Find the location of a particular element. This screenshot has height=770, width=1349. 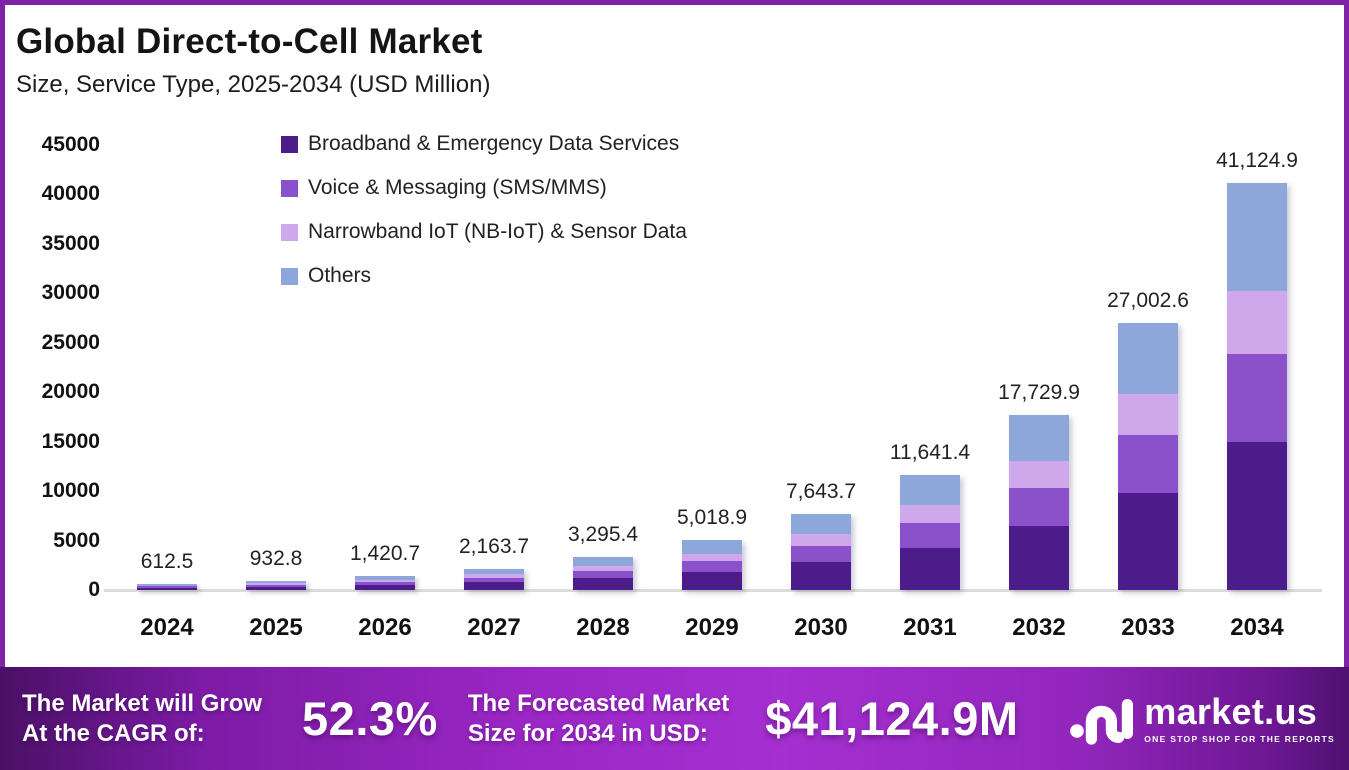

x-axis-label: 2034 is located at coordinates (1257, 627).